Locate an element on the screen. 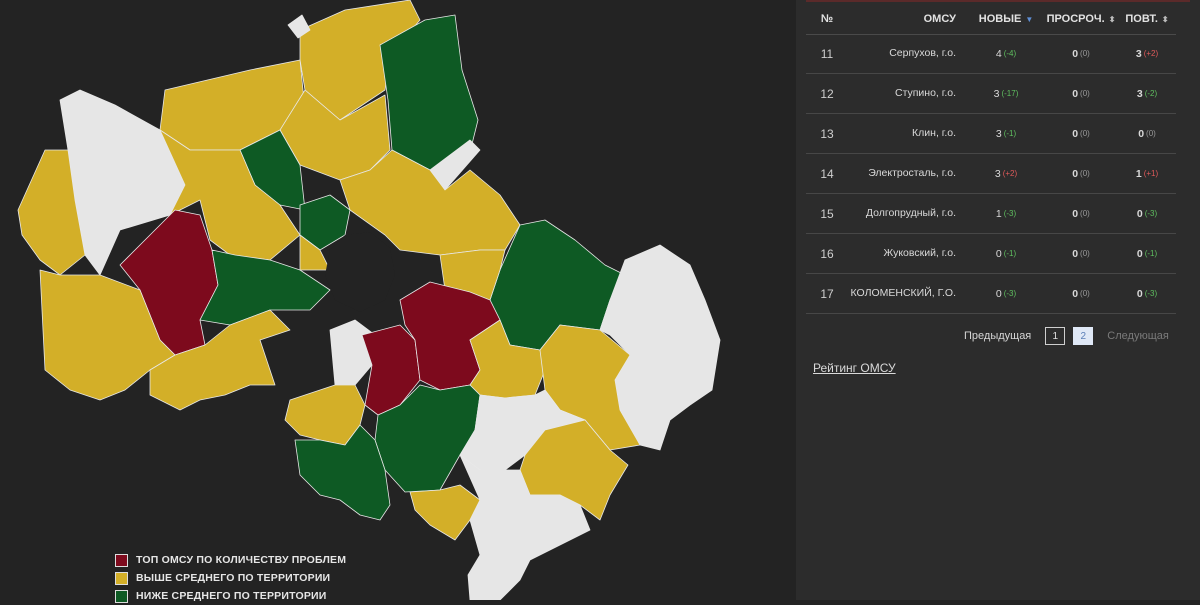 The height and width of the screenshot is (605, 1200). row-num: 13 is located at coordinates (827, 133).